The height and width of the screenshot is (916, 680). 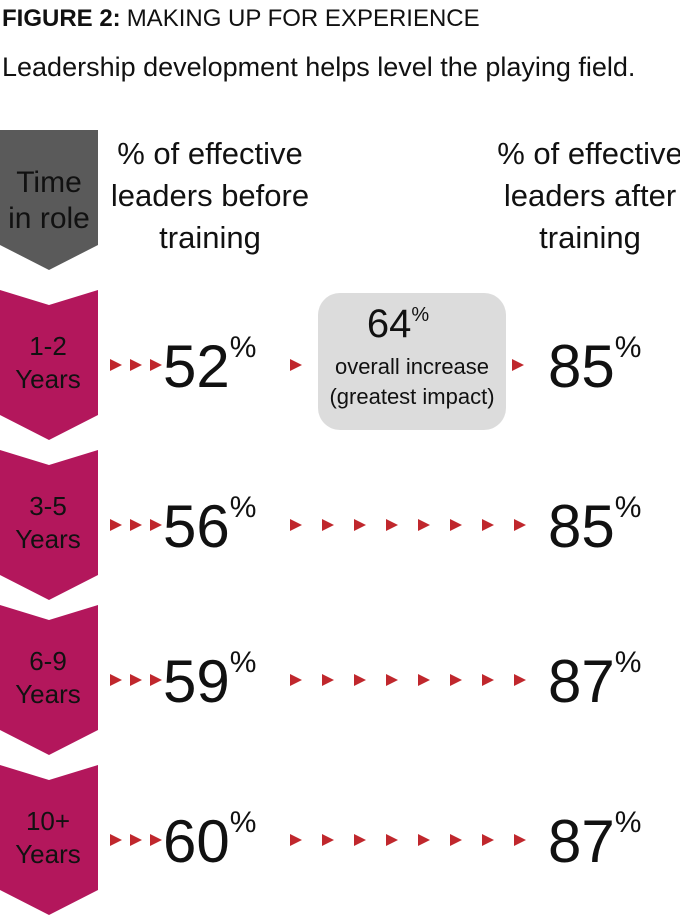 What do you see at coordinates (49, 218) in the screenshot?
I see `label-line: in role` at bounding box center [49, 218].